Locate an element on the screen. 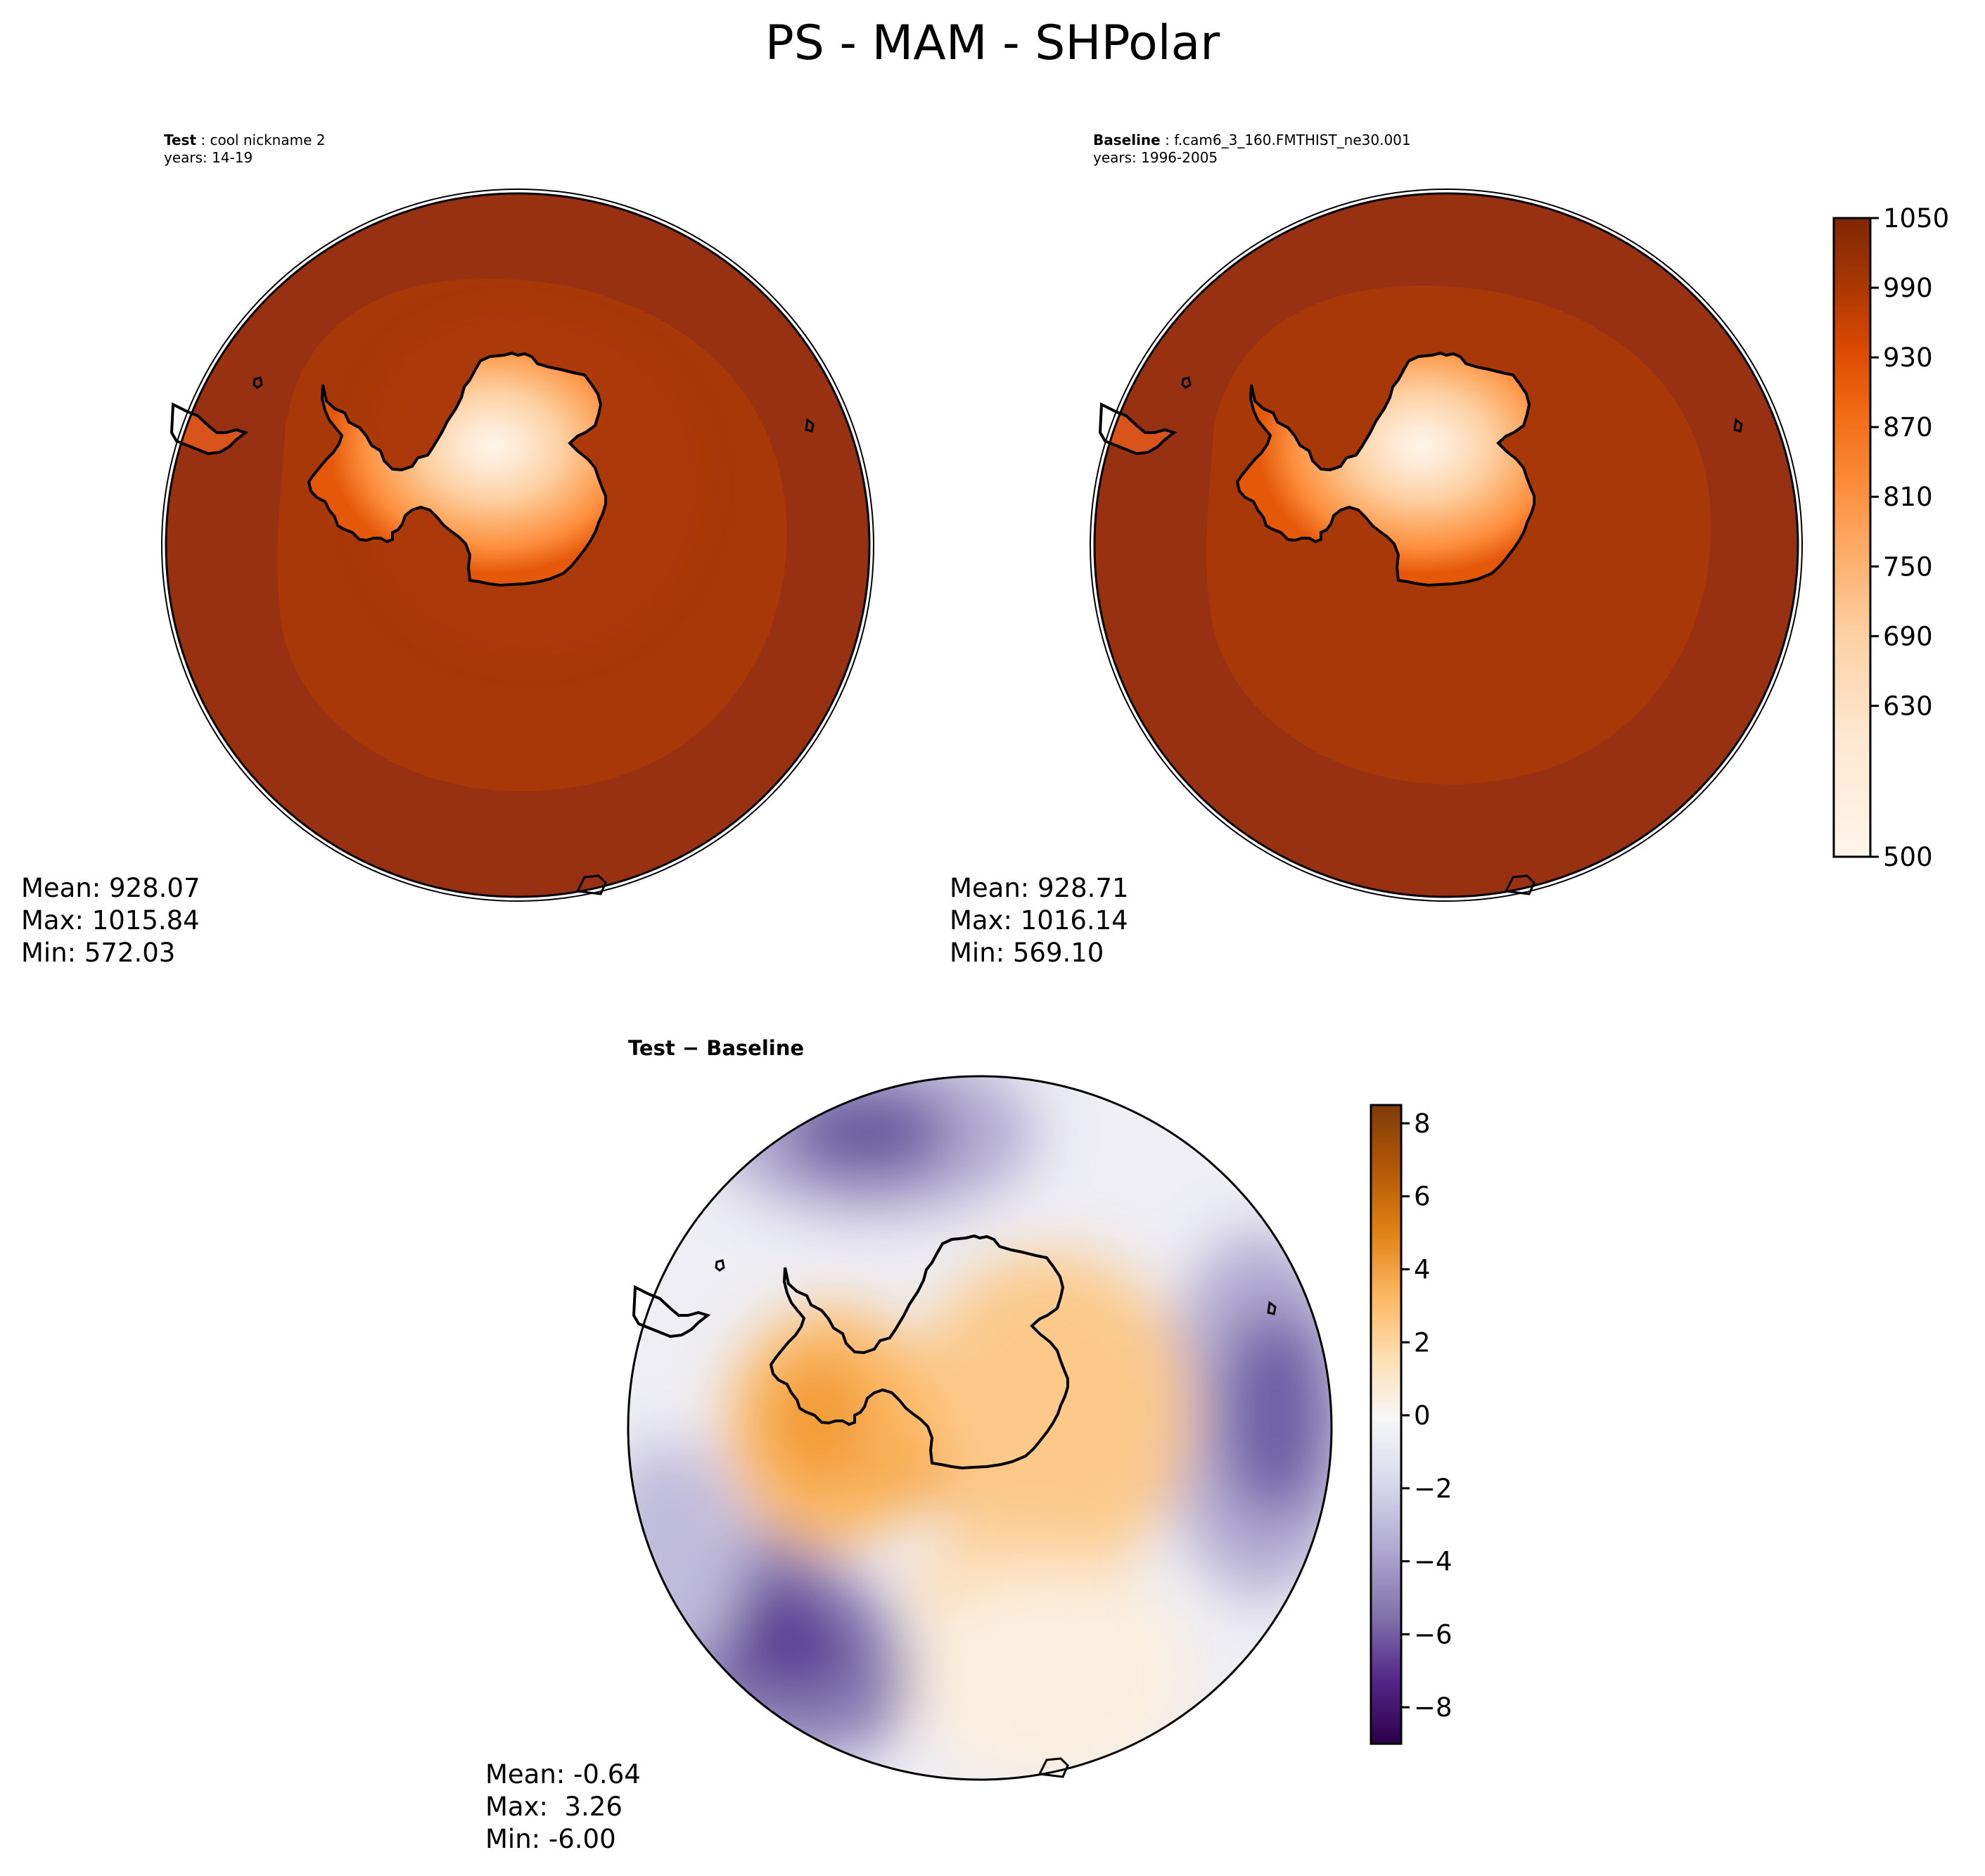 This screenshot has width=1985, height=1876. difference-map is located at coordinates (980, 1428).